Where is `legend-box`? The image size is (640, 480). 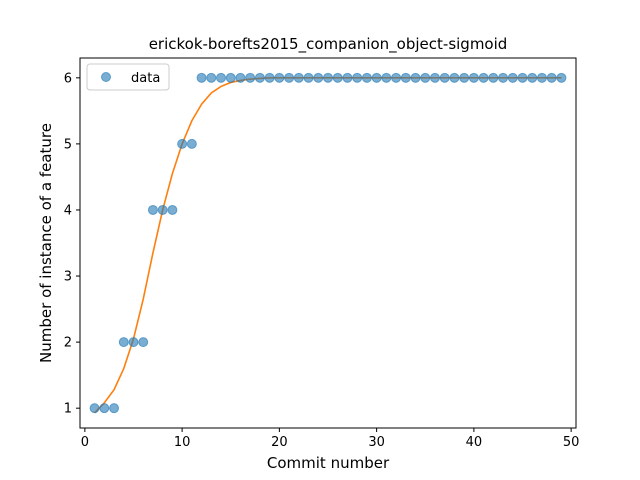
legend-box is located at coordinates (128, 77).